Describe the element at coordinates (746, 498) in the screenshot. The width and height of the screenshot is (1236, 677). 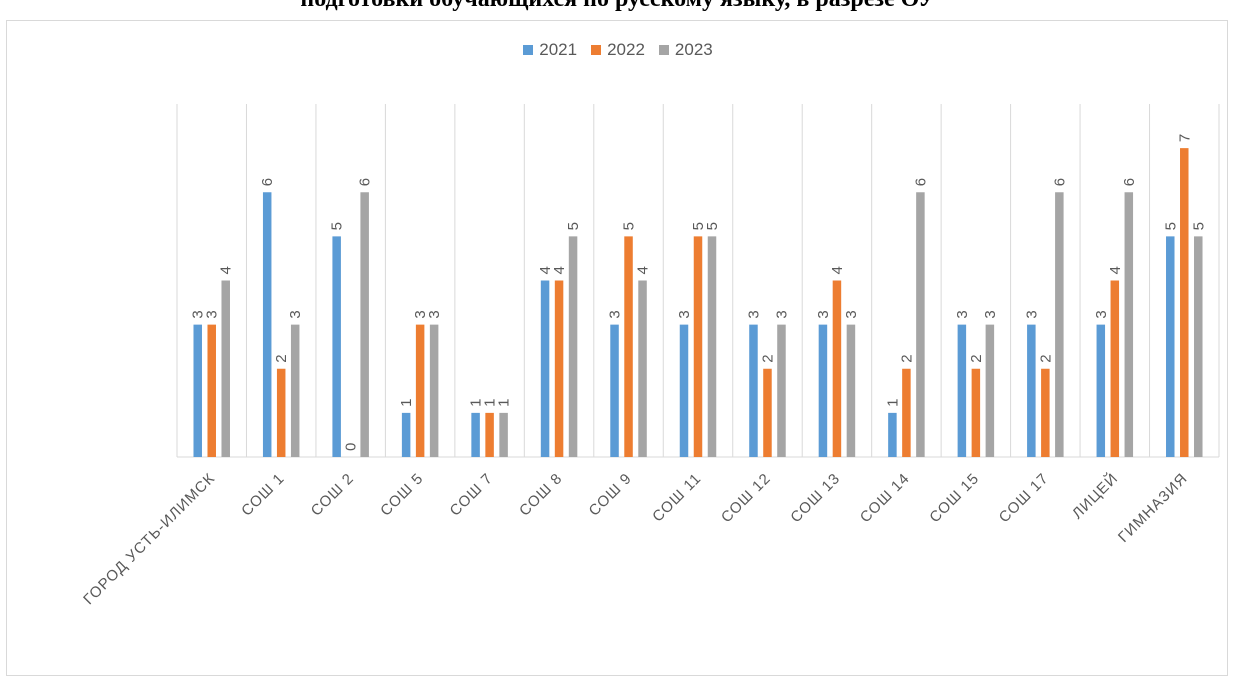
I see `category-label: СОШ 12` at that location.